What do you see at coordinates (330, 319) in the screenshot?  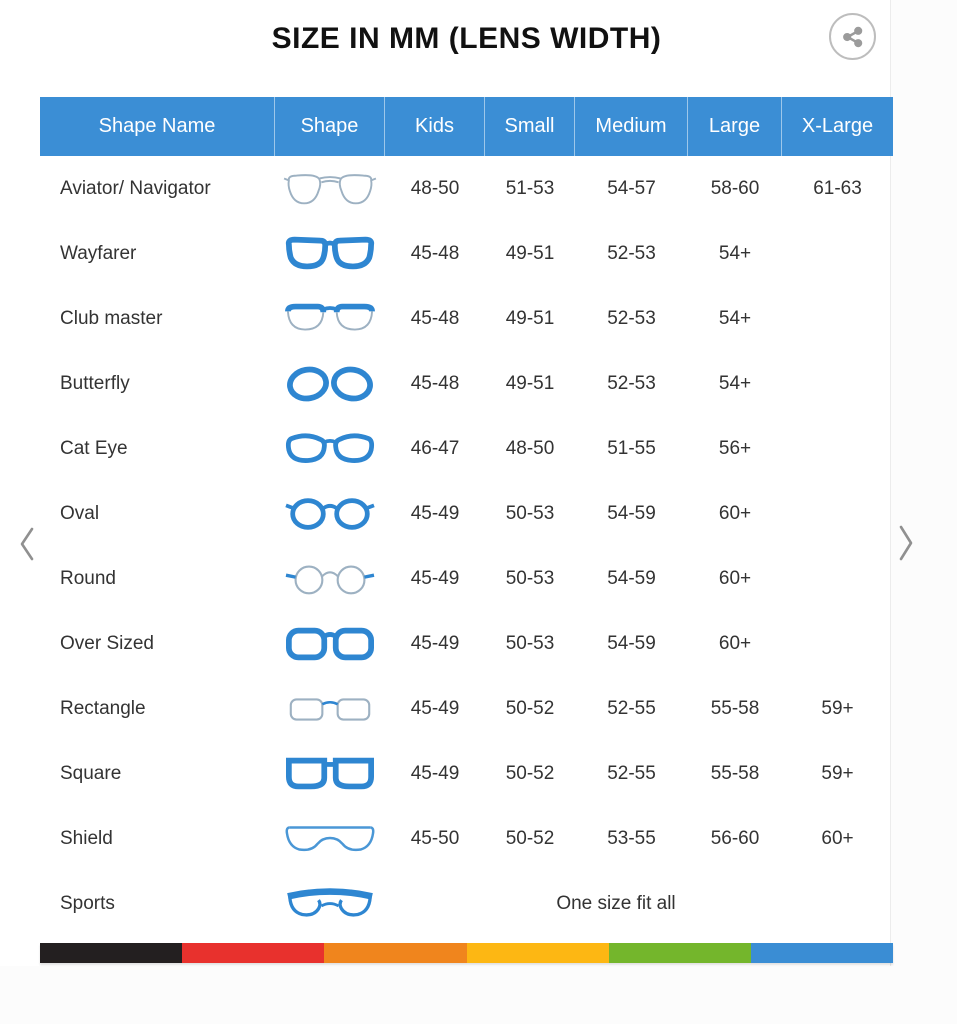 I see `clubmaster-glasses-icon` at bounding box center [330, 319].